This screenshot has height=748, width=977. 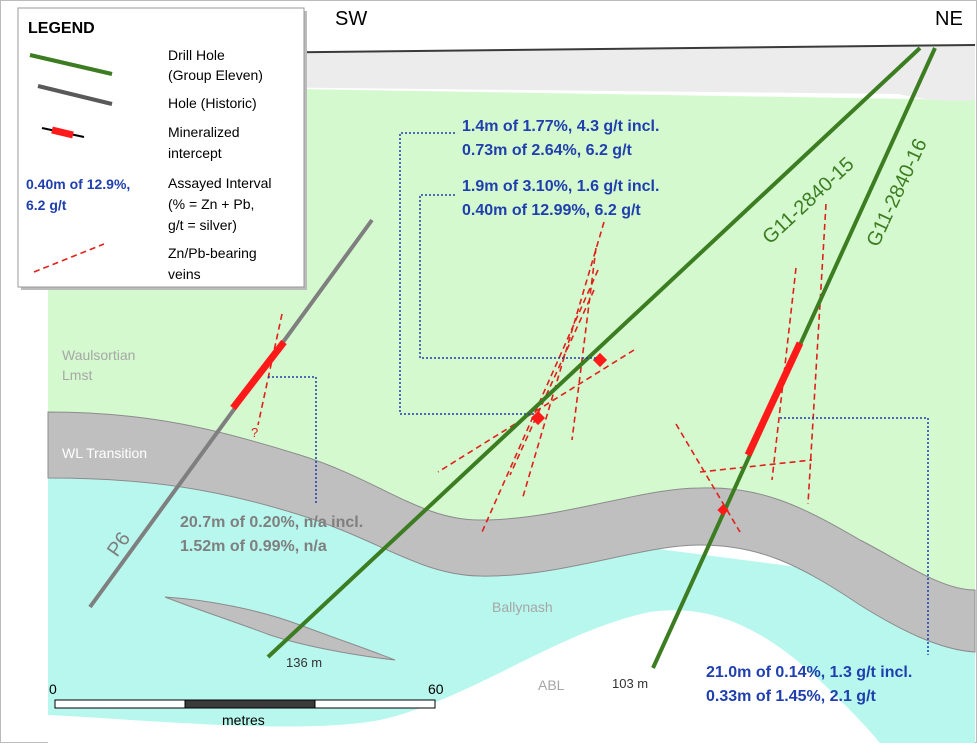 I want to click on legend-sample: 0.40m of 12.9%,, so click(x=78, y=184).